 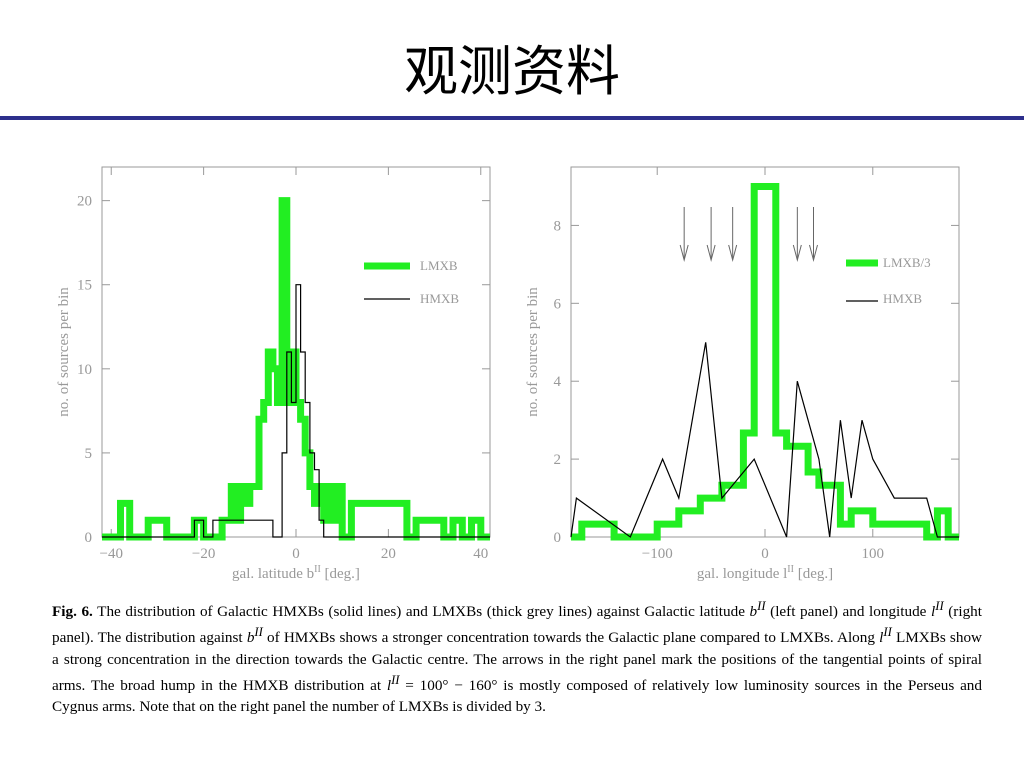 I want to click on latitude-series-hmxb, so click(x=296, y=411).